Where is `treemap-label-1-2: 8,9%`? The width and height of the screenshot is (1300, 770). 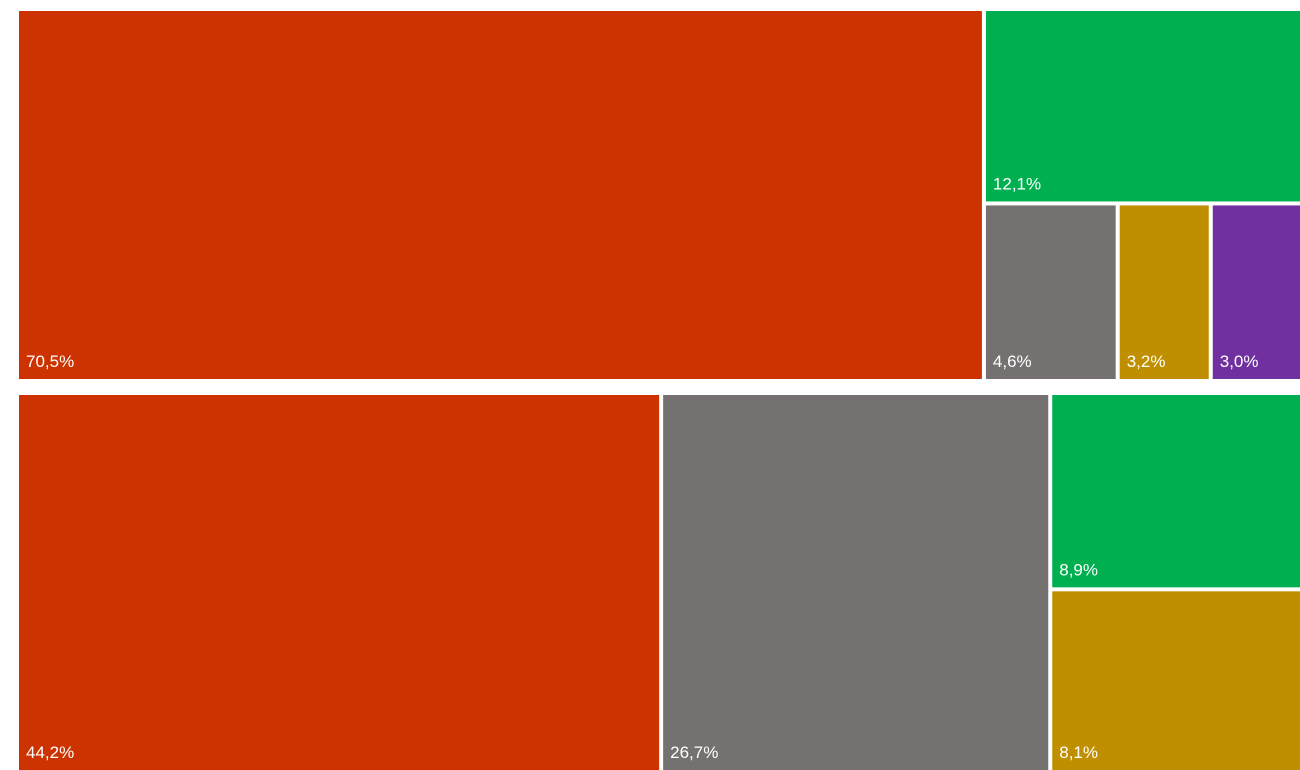
treemap-label-1-2: 8,9% is located at coordinates (1078, 569).